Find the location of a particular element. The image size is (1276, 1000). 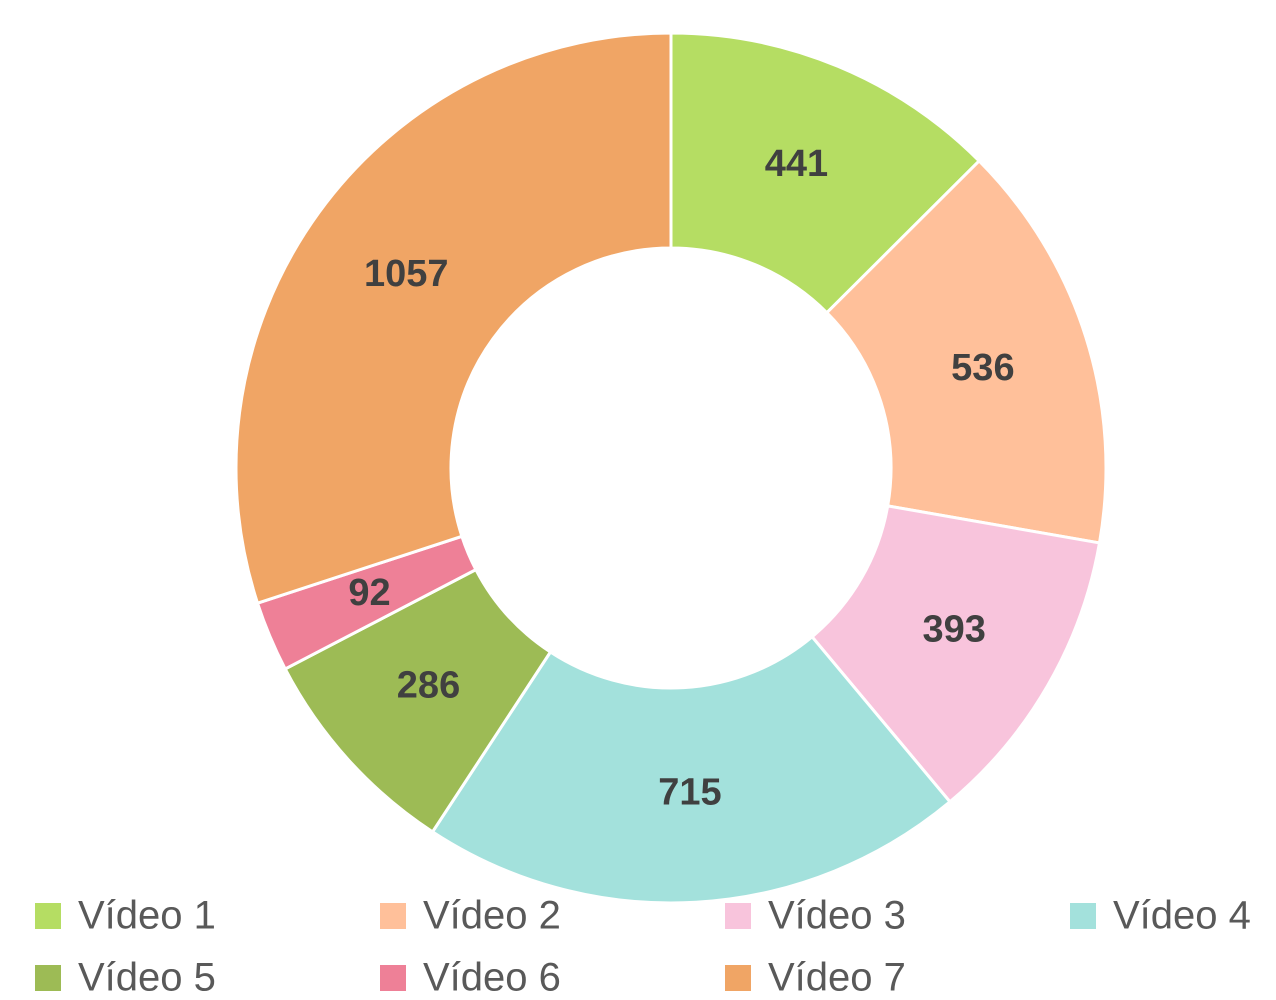

value-label: 1057 is located at coordinates (406, 274).